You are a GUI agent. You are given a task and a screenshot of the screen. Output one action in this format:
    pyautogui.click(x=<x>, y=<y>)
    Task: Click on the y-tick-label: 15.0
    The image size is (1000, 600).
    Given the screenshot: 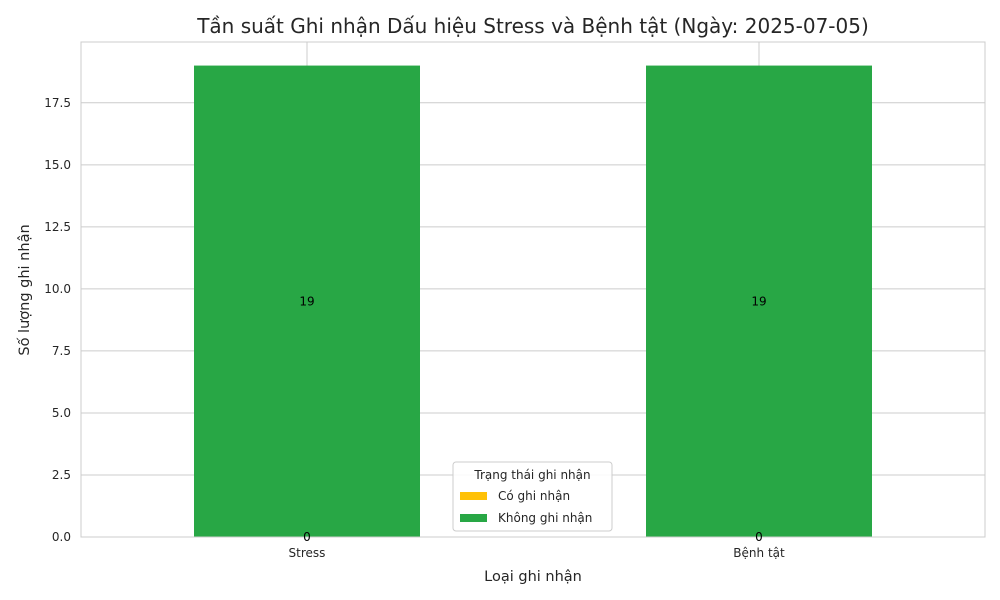 What is the action you would take?
    pyautogui.click(x=57, y=165)
    